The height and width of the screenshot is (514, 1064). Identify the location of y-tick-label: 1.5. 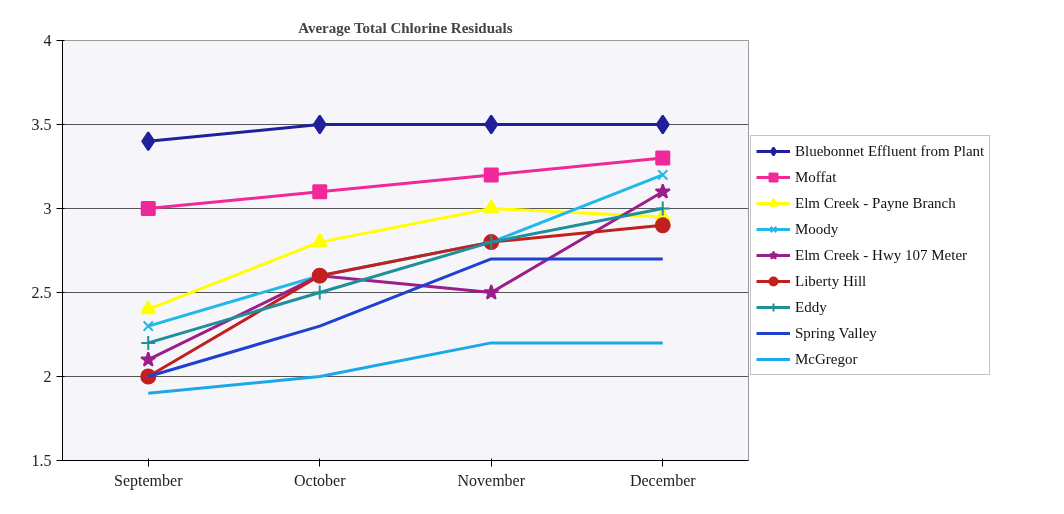
(41, 460).